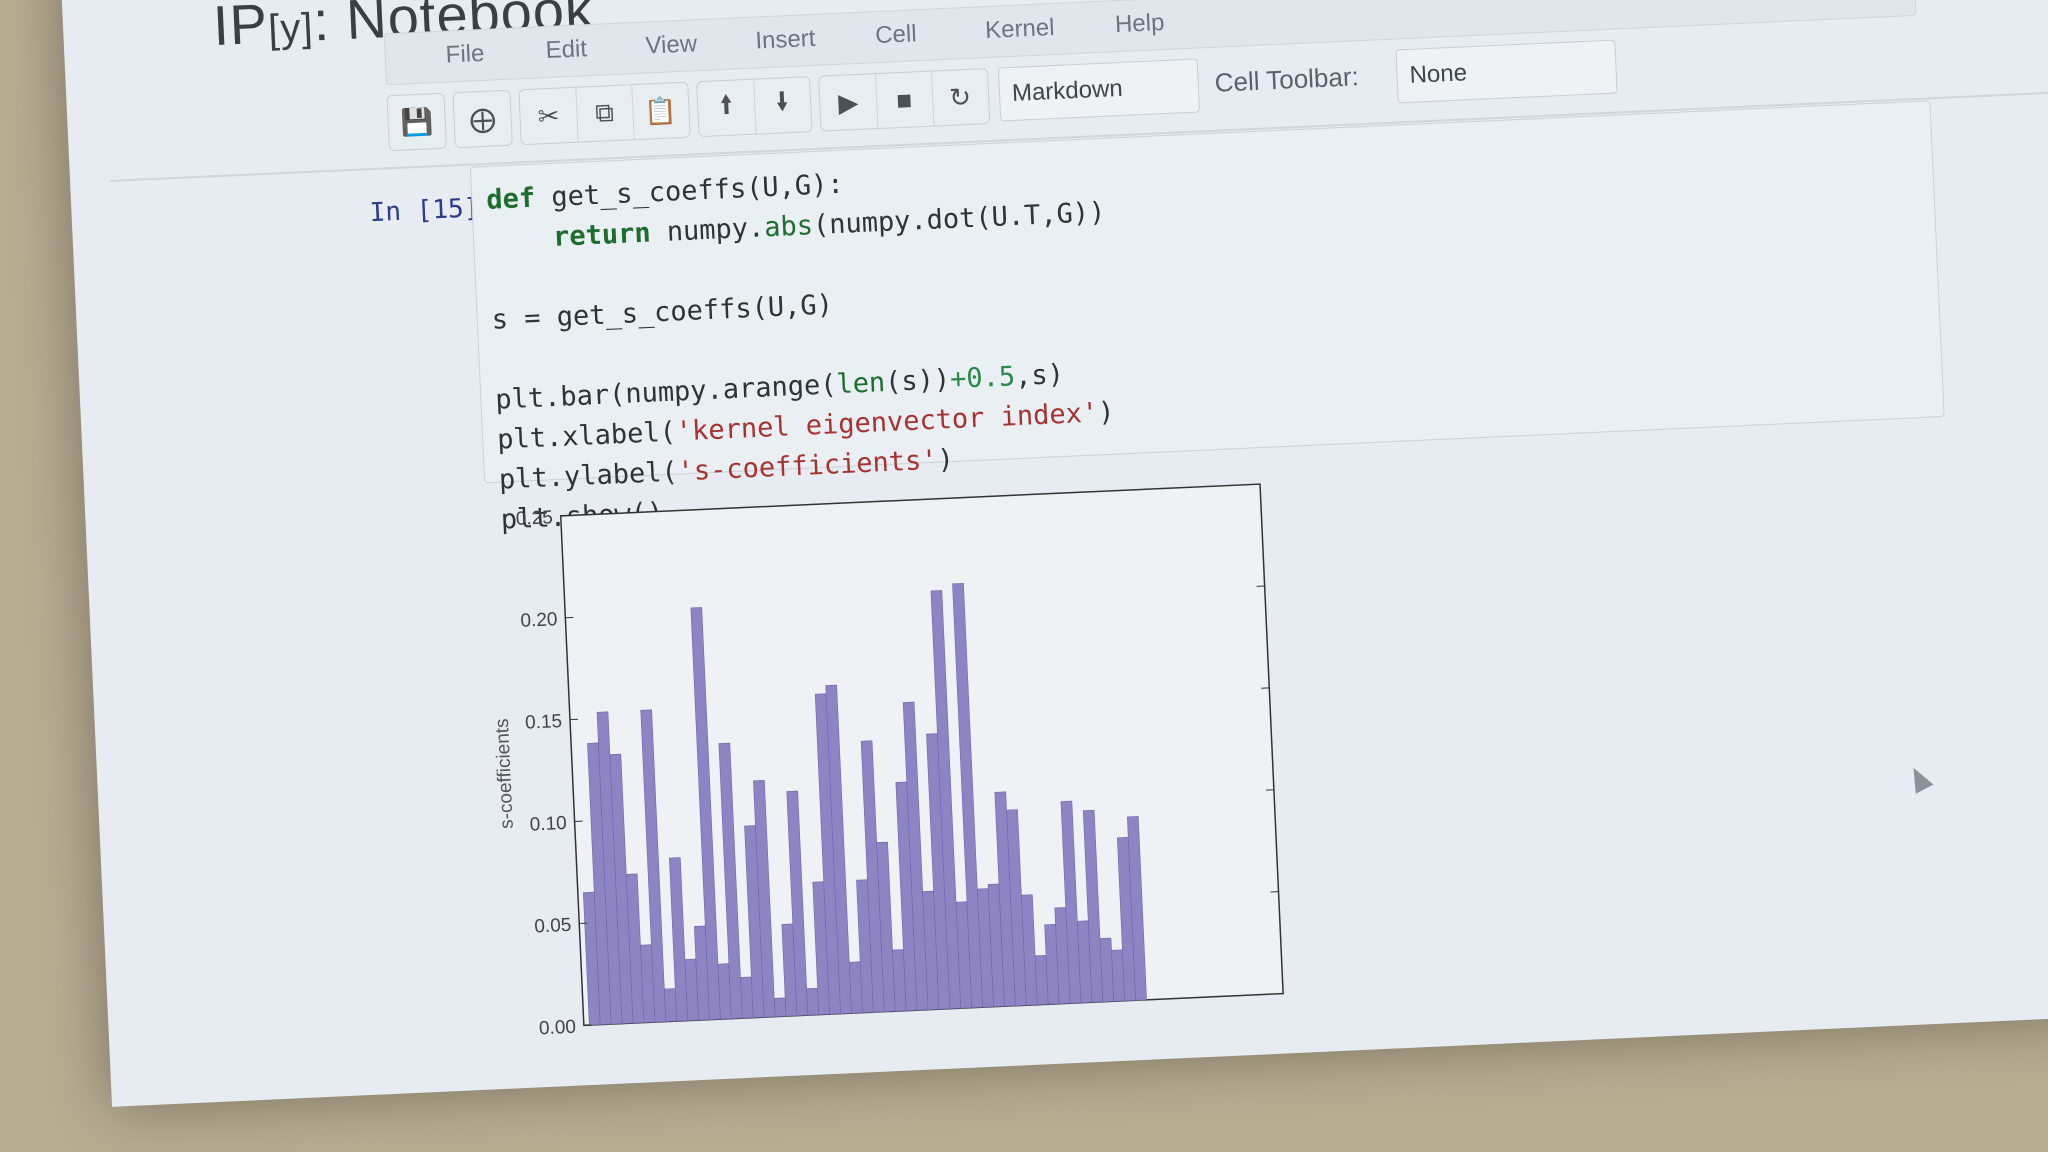 The image size is (2048, 1152). I want to click on cell-toolbar-select: None, so click(1506, 71).